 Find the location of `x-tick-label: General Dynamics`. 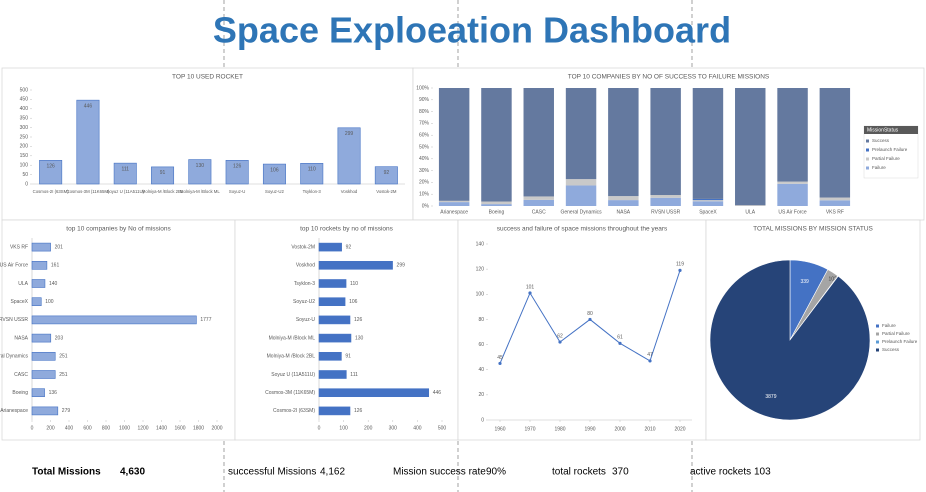

x-tick-label: General Dynamics is located at coordinates (581, 212).